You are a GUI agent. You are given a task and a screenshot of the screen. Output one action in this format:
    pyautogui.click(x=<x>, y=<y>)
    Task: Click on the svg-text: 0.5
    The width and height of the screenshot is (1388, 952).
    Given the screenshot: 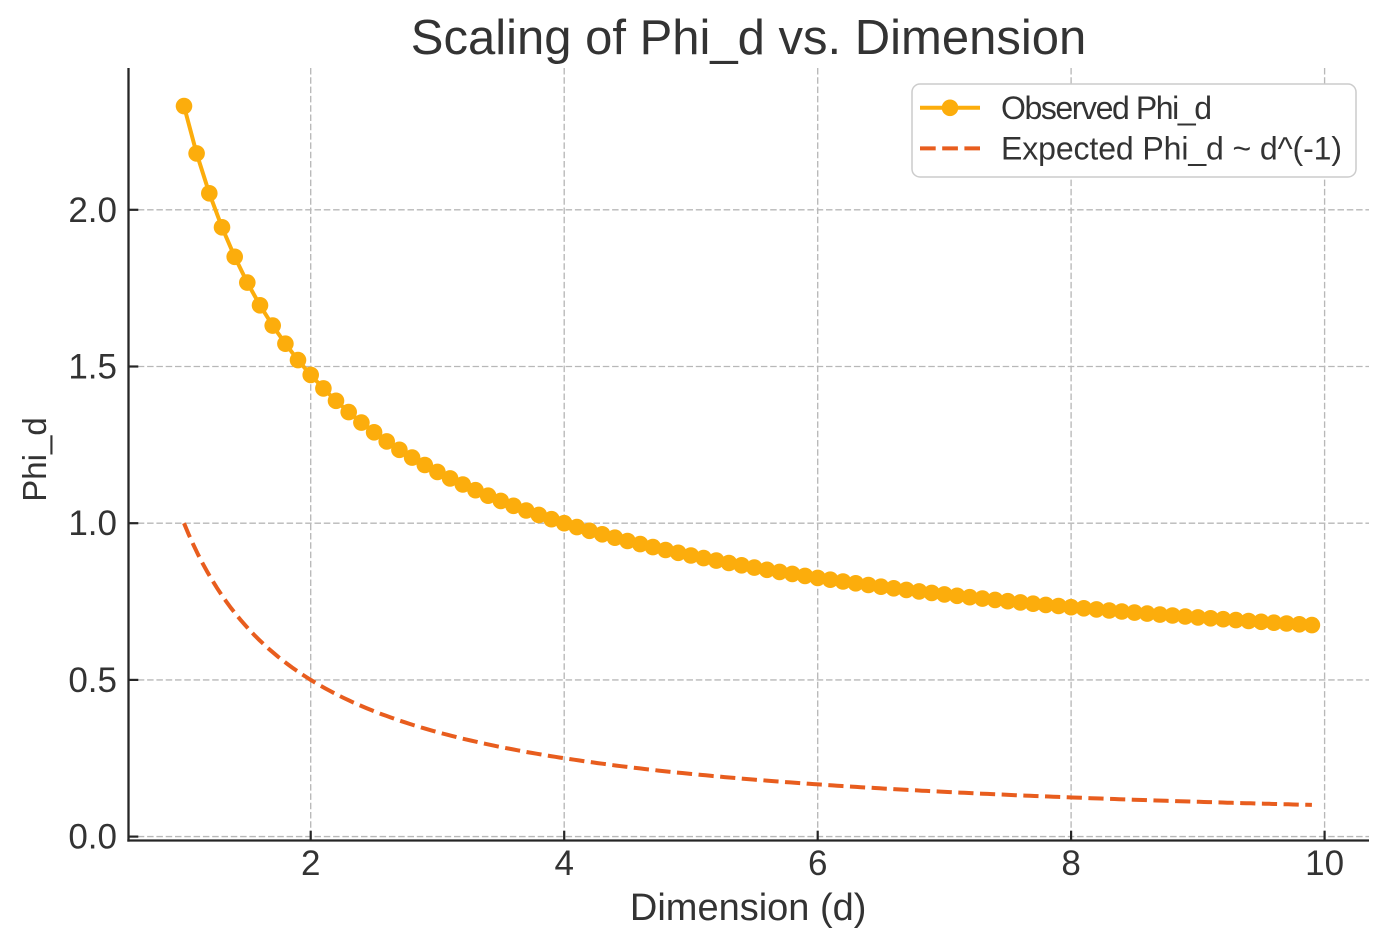 What is the action you would take?
    pyautogui.click(x=92, y=680)
    